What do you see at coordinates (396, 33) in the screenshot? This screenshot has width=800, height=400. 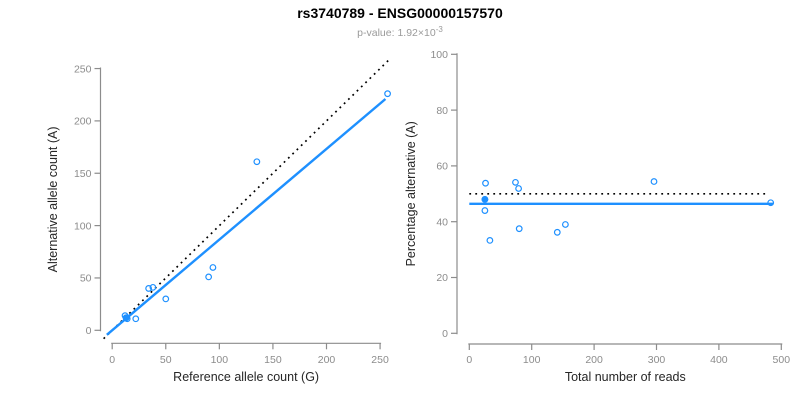 I see `p-value-text: p-value: 1.92×10` at bounding box center [396, 33].